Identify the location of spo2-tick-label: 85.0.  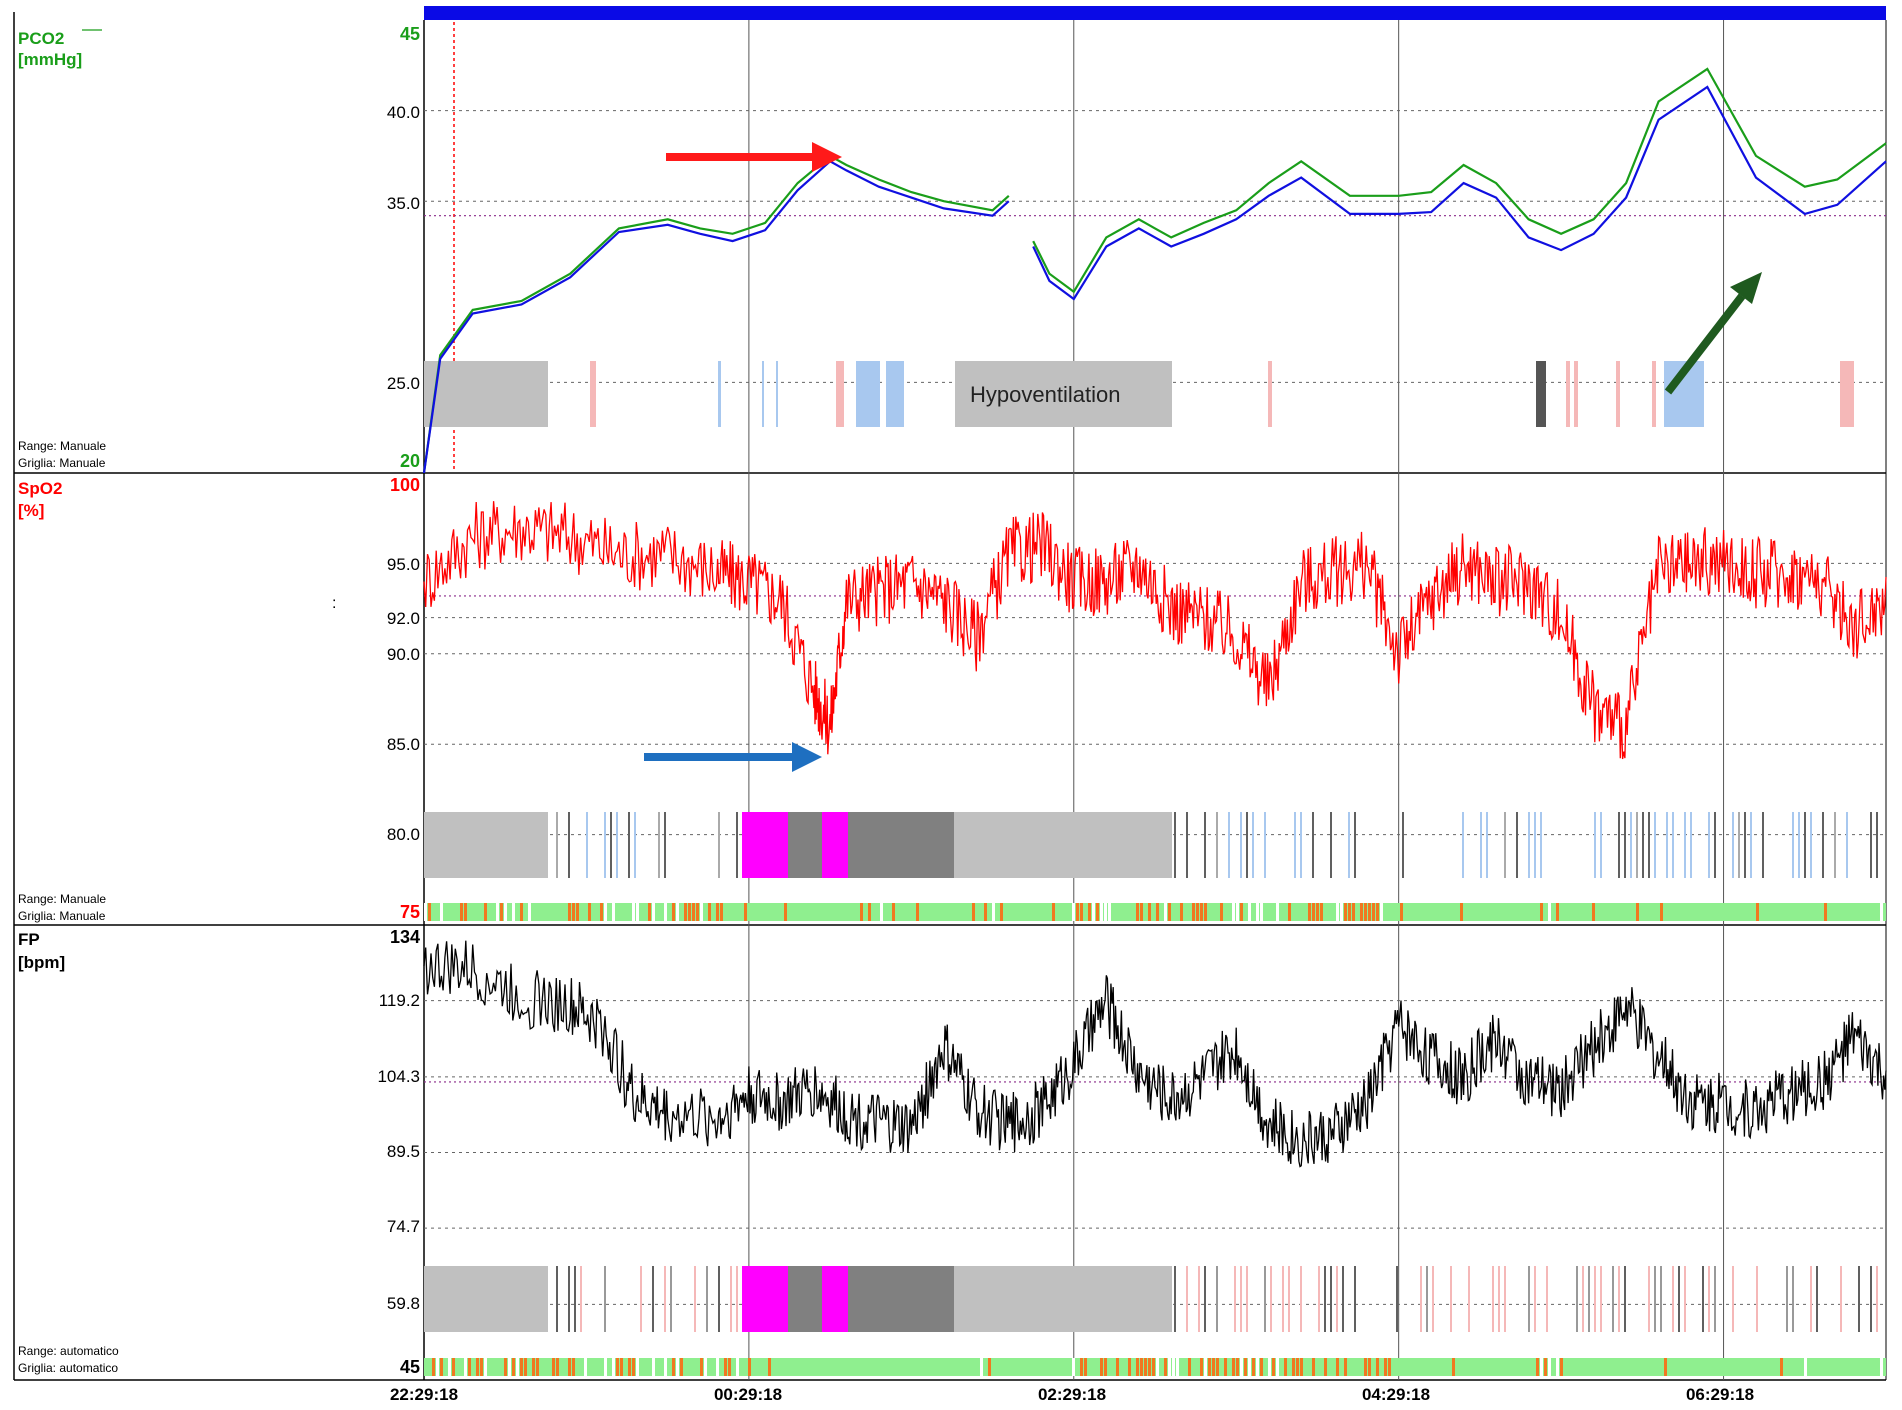
(403, 744).